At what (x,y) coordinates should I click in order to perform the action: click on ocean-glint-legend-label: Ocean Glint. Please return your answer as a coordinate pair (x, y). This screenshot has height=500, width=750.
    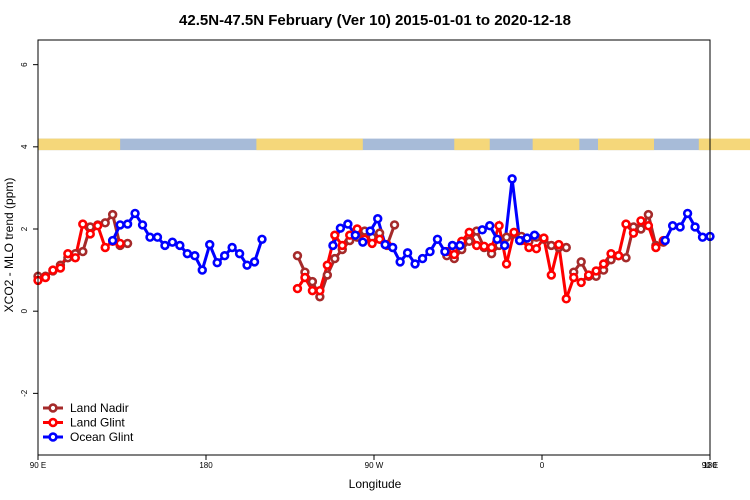
    Looking at the image, I should click on (102, 437).